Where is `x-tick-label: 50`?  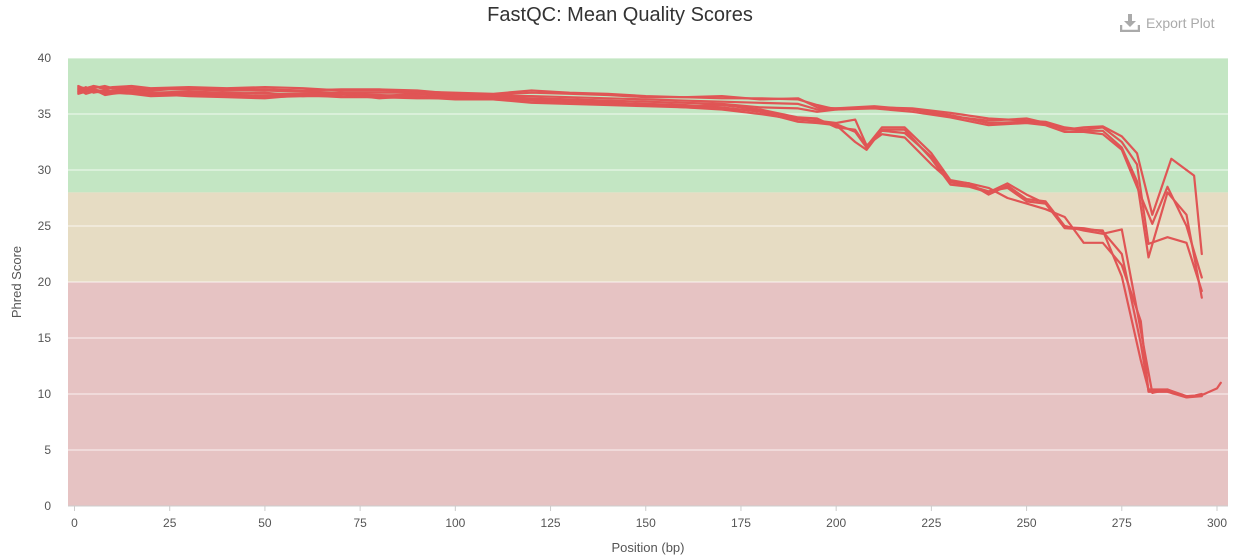
x-tick-label: 50 is located at coordinates (265, 523).